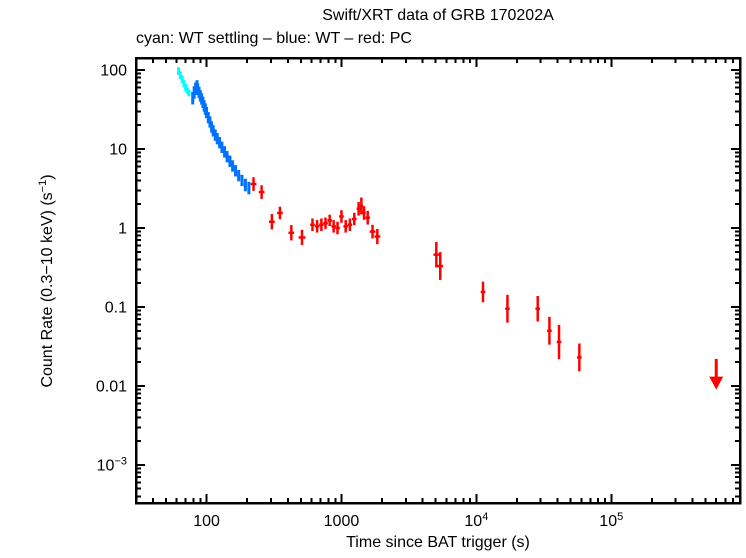 The image size is (746, 558). What do you see at coordinates (116, 307) in the screenshot?
I see `y-tick-label-0.1: 0.1` at bounding box center [116, 307].